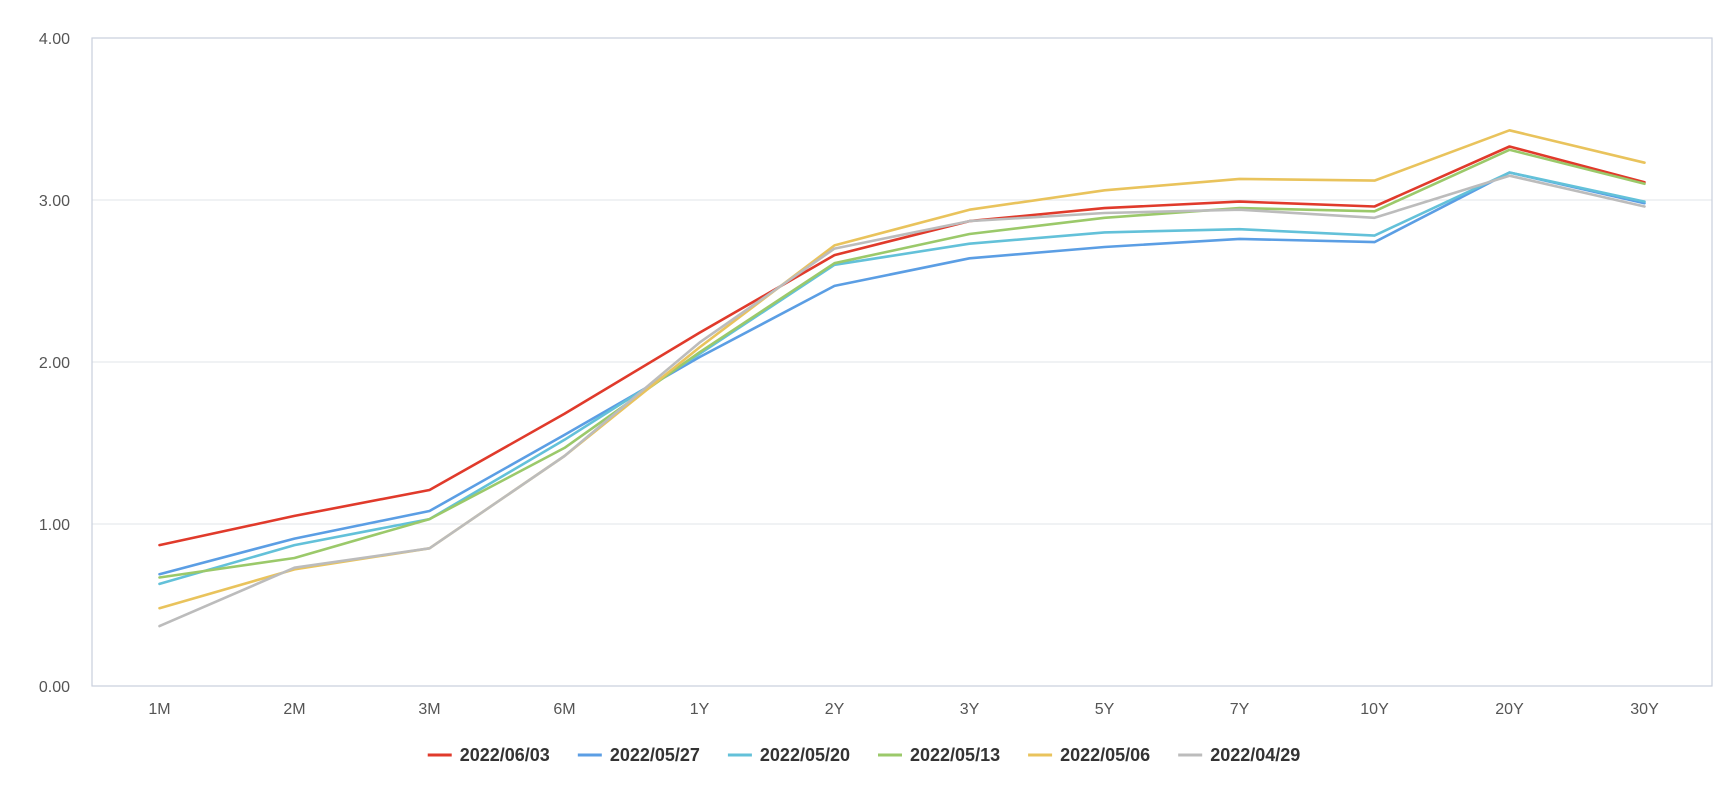 This screenshot has height=786, width=1728. What do you see at coordinates (655, 755) in the screenshot?
I see `legend-label: 2022/05/27` at bounding box center [655, 755].